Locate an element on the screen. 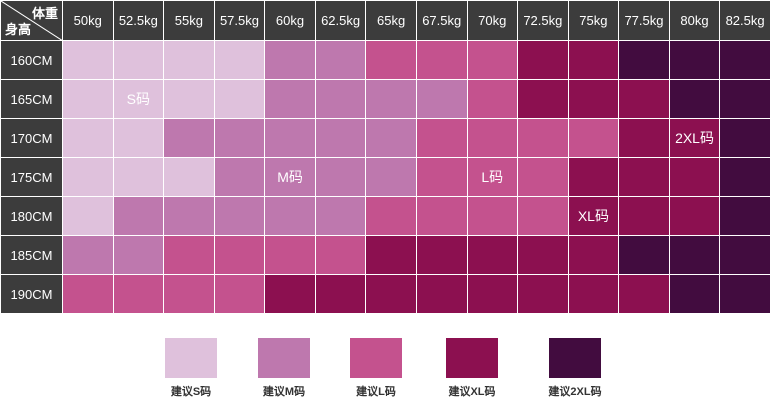 This screenshot has height=408, width=770. height-row: 160CM is located at coordinates (385, 60).